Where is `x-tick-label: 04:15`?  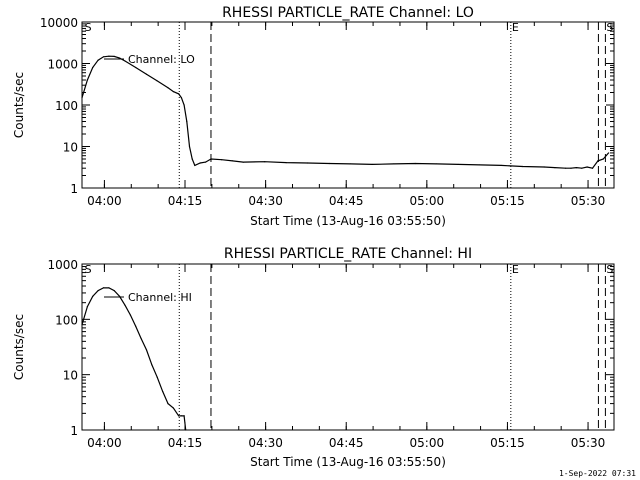 x-tick-label: 04:15 is located at coordinates (185, 201).